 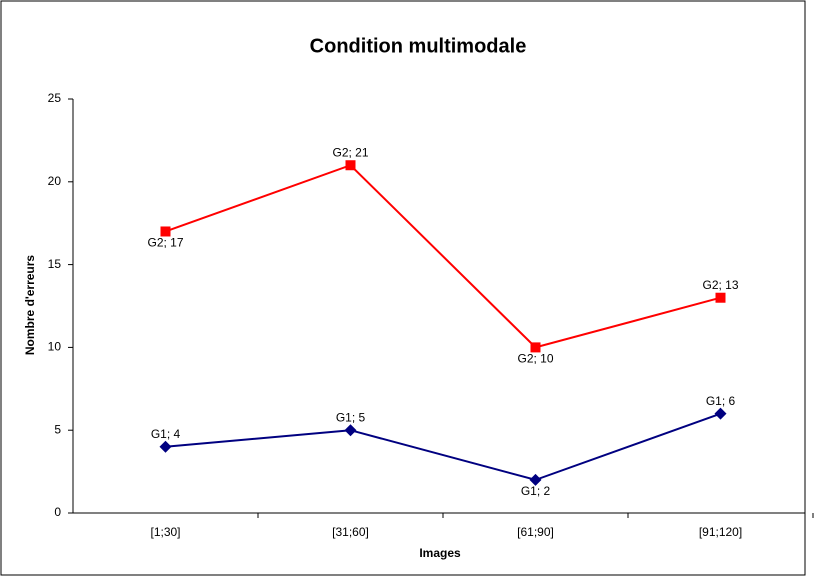 What do you see at coordinates (165, 243) in the screenshot?
I see `data-label: G2; 17` at bounding box center [165, 243].